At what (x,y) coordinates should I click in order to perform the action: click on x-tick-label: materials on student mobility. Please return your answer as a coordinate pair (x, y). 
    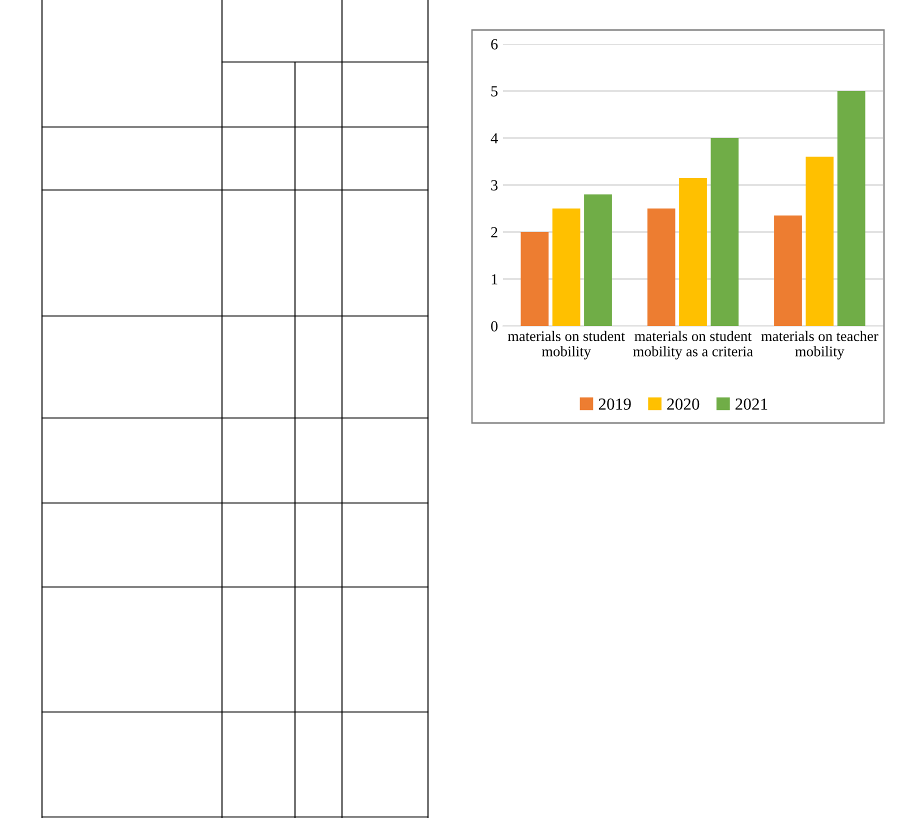
    Looking at the image, I should click on (566, 345).